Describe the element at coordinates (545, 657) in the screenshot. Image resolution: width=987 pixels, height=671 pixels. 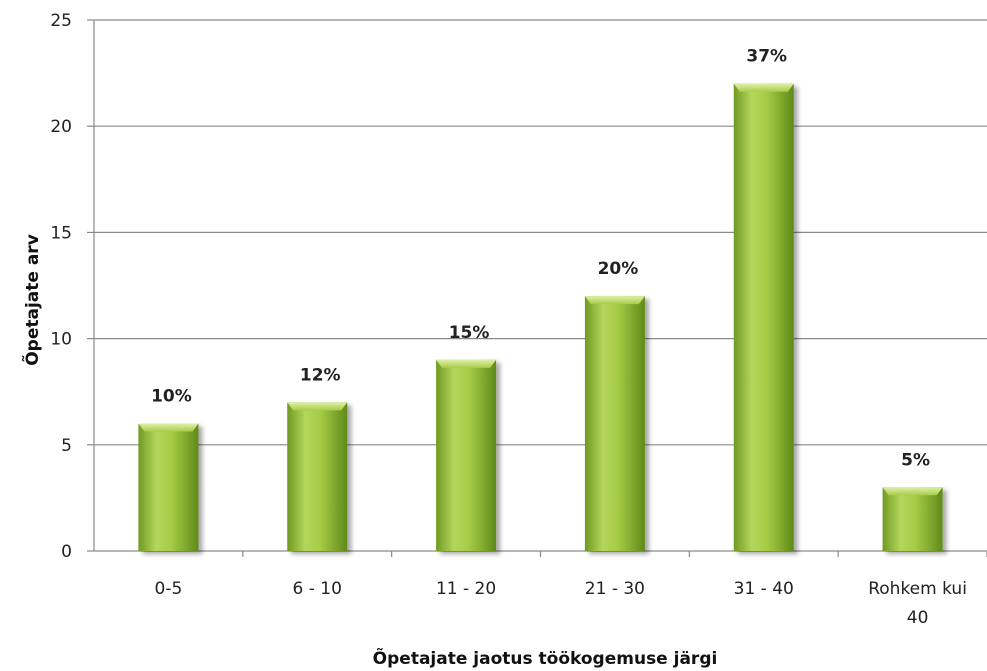
I see `x-axis-title: Õpetajate jaotus töökogemuse järgi` at that location.